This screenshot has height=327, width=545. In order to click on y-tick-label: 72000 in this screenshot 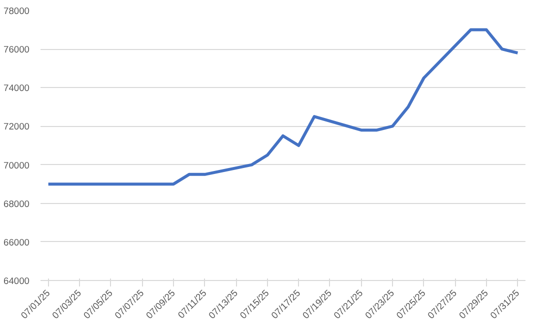, I will do `click(17, 127)`.